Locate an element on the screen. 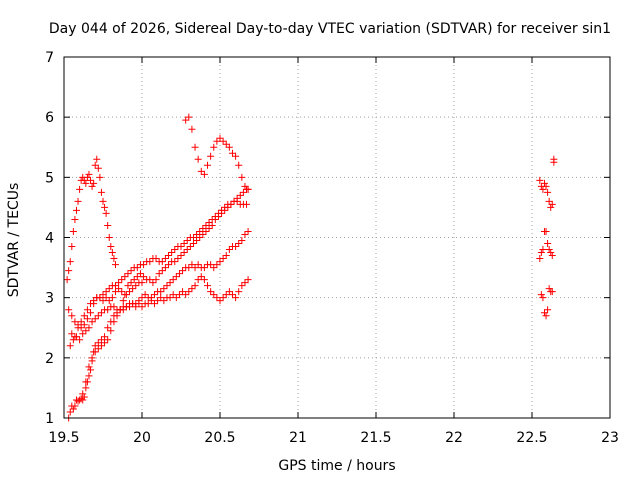 The image size is (640, 480). y-axis-label: SDTVAR / TECUs is located at coordinates (14, 240).